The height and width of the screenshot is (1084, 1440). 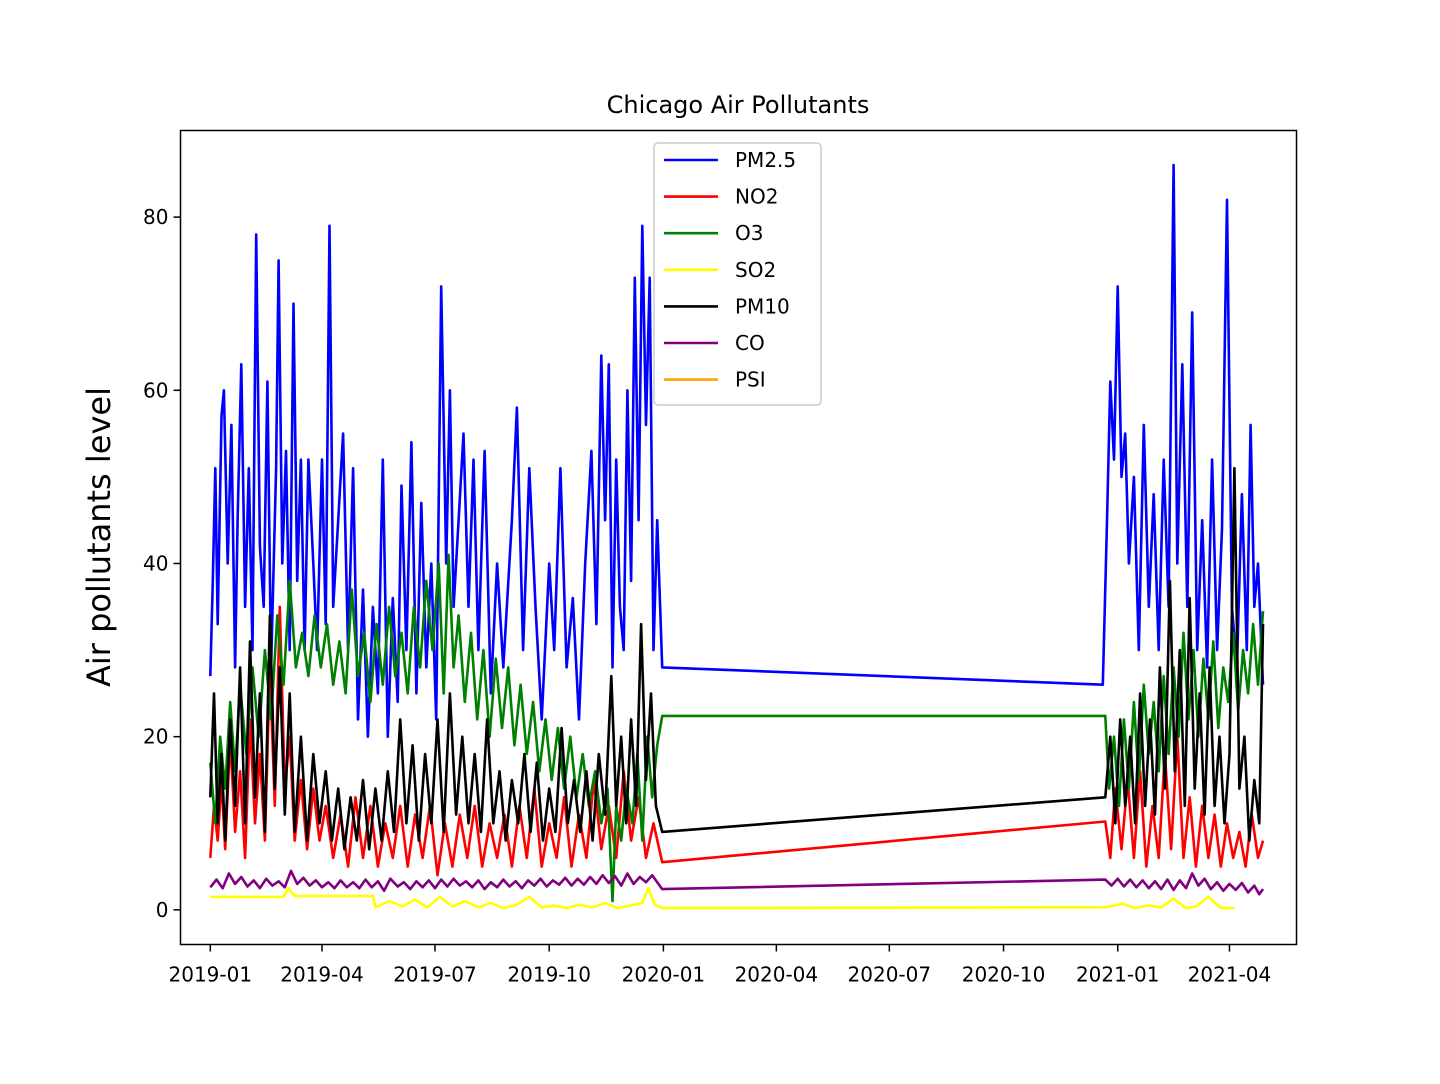 What do you see at coordinates (99, 537) in the screenshot?
I see `y-axis-label: Air pollutants level` at bounding box center [99, 537].